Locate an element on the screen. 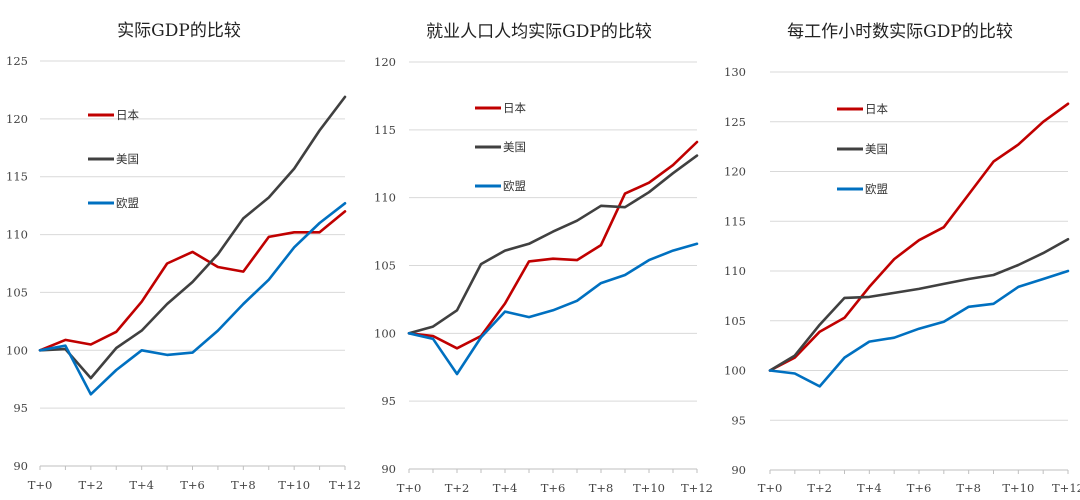 The height and width of the screenshot is (500, 1080). chart-title: 实际GDP的比较 is located at coordinates (179, 31).